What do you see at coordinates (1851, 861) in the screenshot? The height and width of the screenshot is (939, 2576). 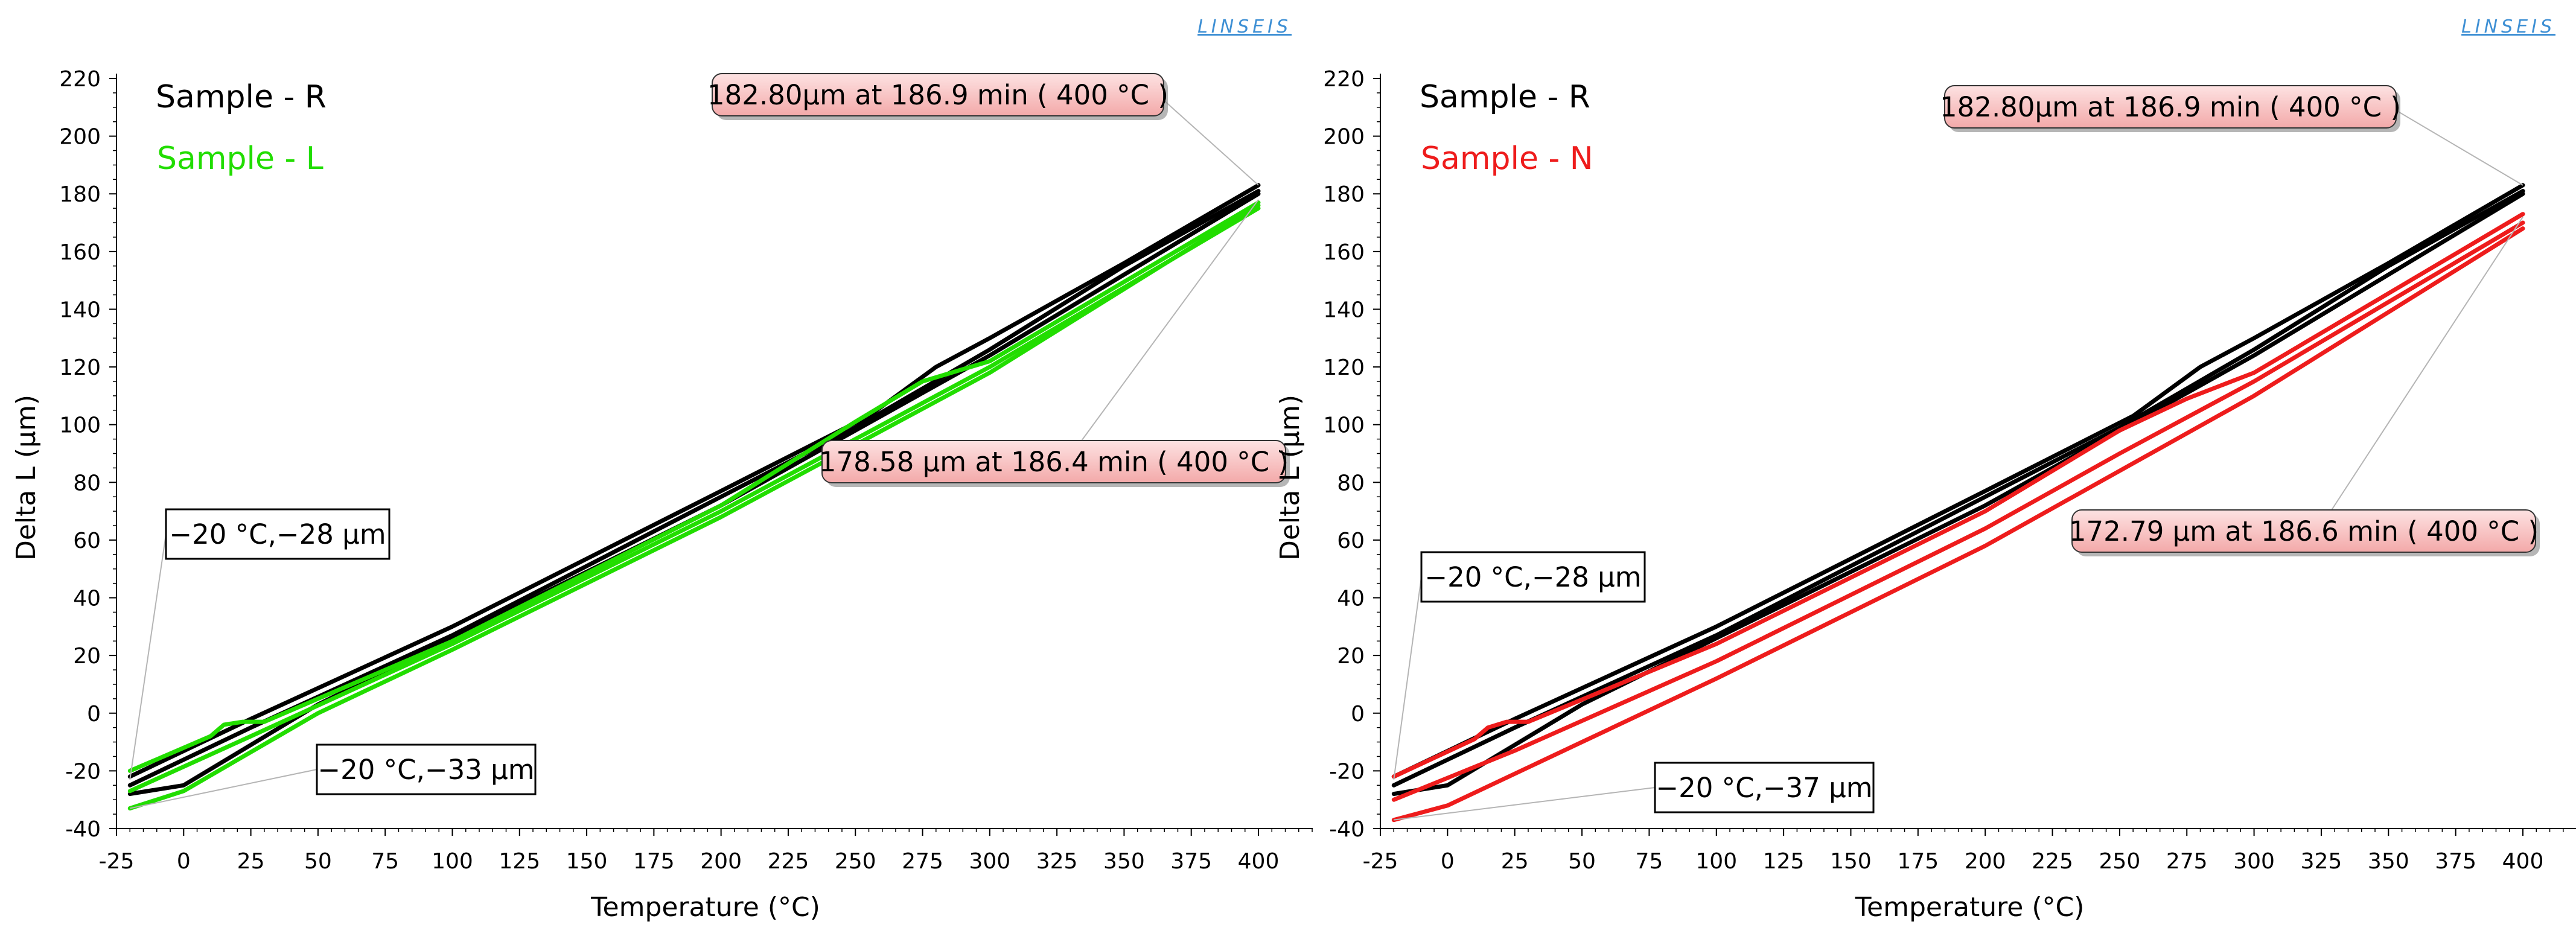 I see `x-tick-label: 150` at bounding box center [1851, 861].